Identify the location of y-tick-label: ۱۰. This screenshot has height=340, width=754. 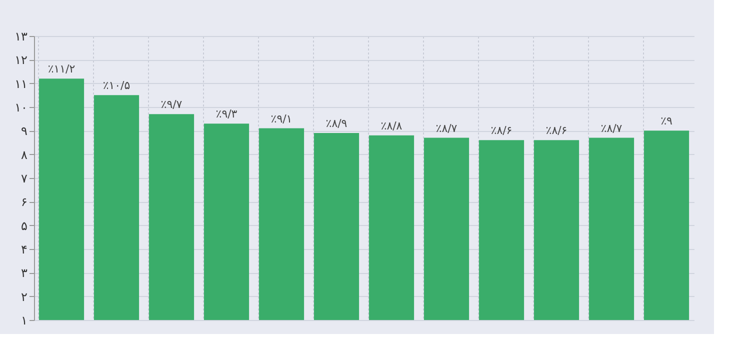
(21, 107).